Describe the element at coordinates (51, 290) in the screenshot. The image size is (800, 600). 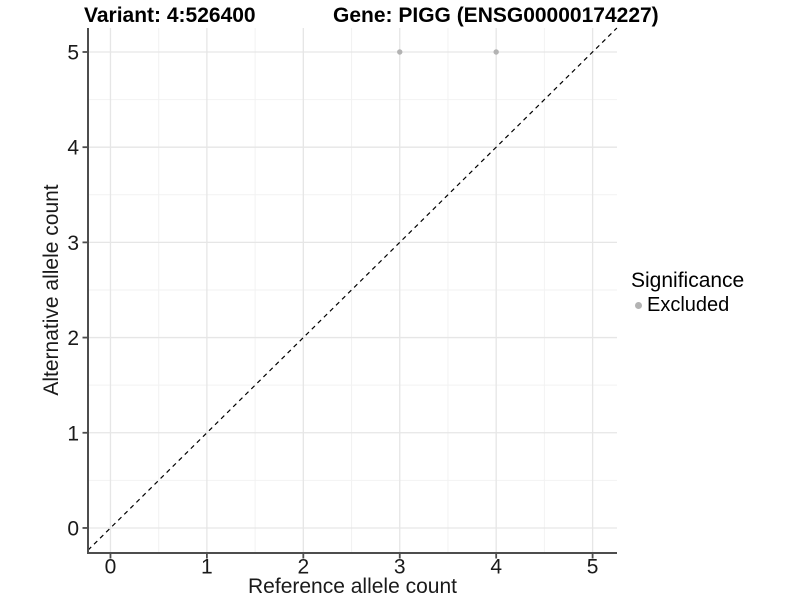
I see `y-axis-title: Alternative allele count` at that location.